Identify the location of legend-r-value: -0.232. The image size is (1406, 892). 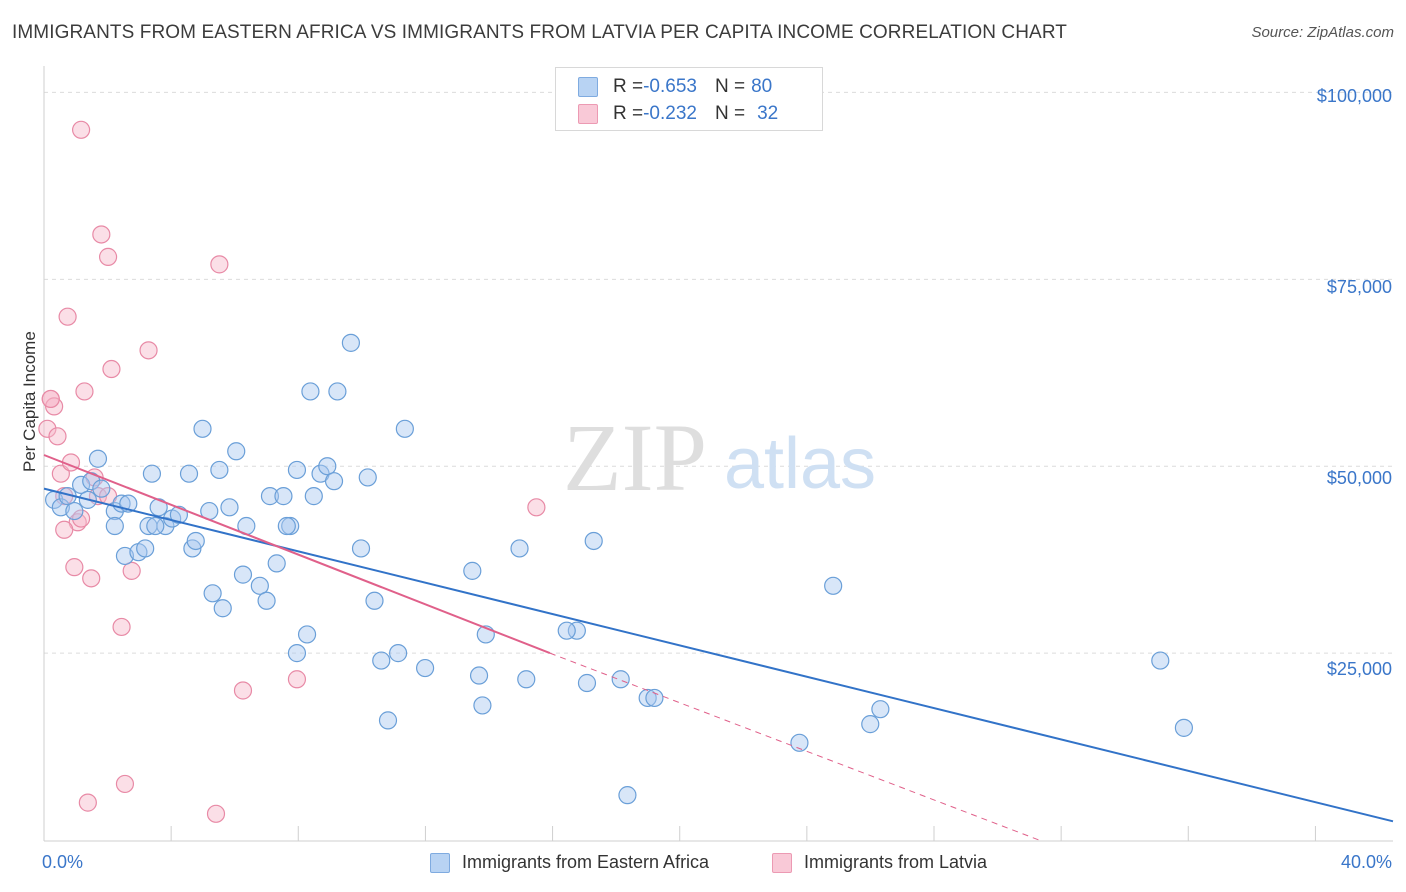
(670, 113).